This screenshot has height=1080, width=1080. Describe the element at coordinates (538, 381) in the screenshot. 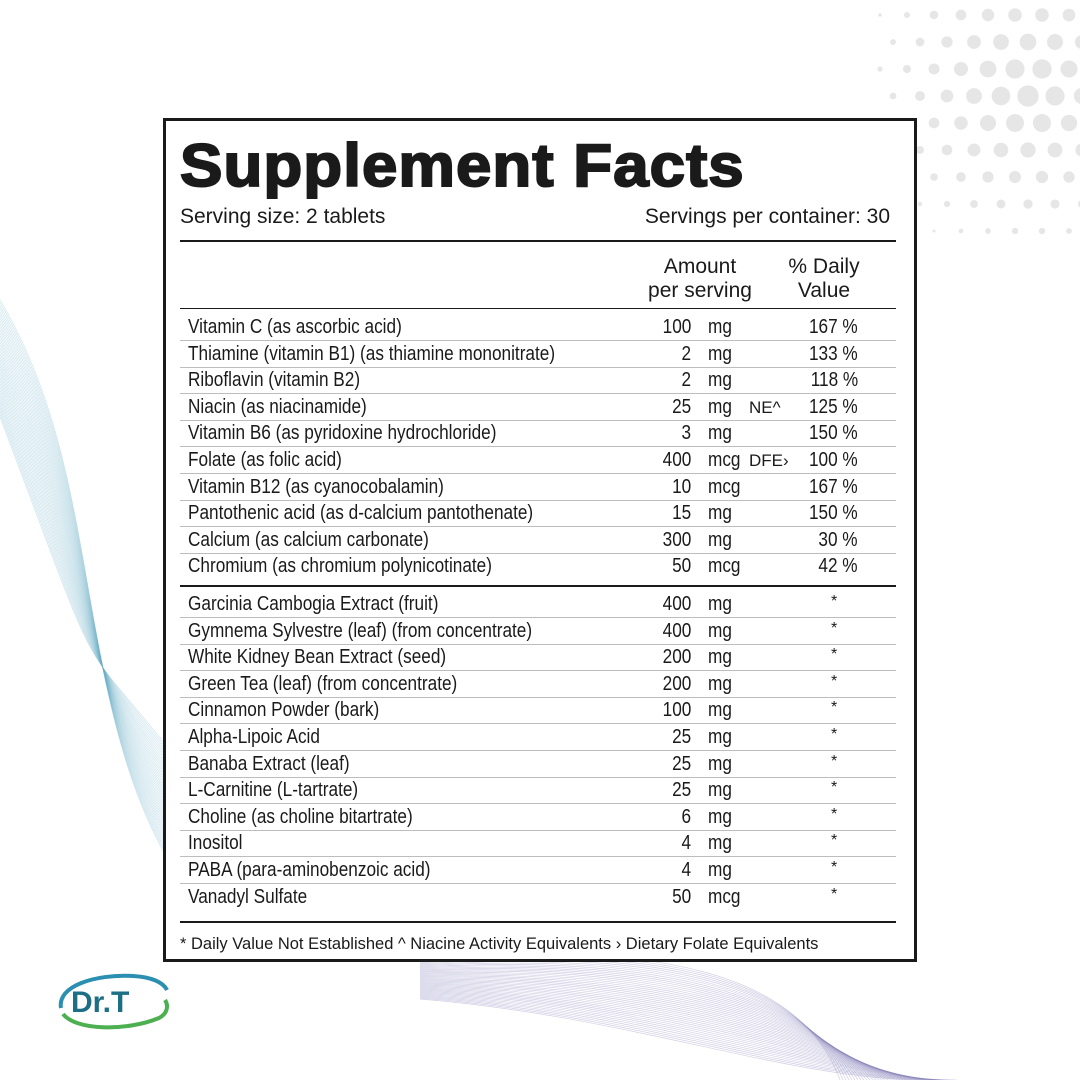

I see `ingredient-row: Riboflavin (vitamin B2) 2 mg 118 %` at that location.